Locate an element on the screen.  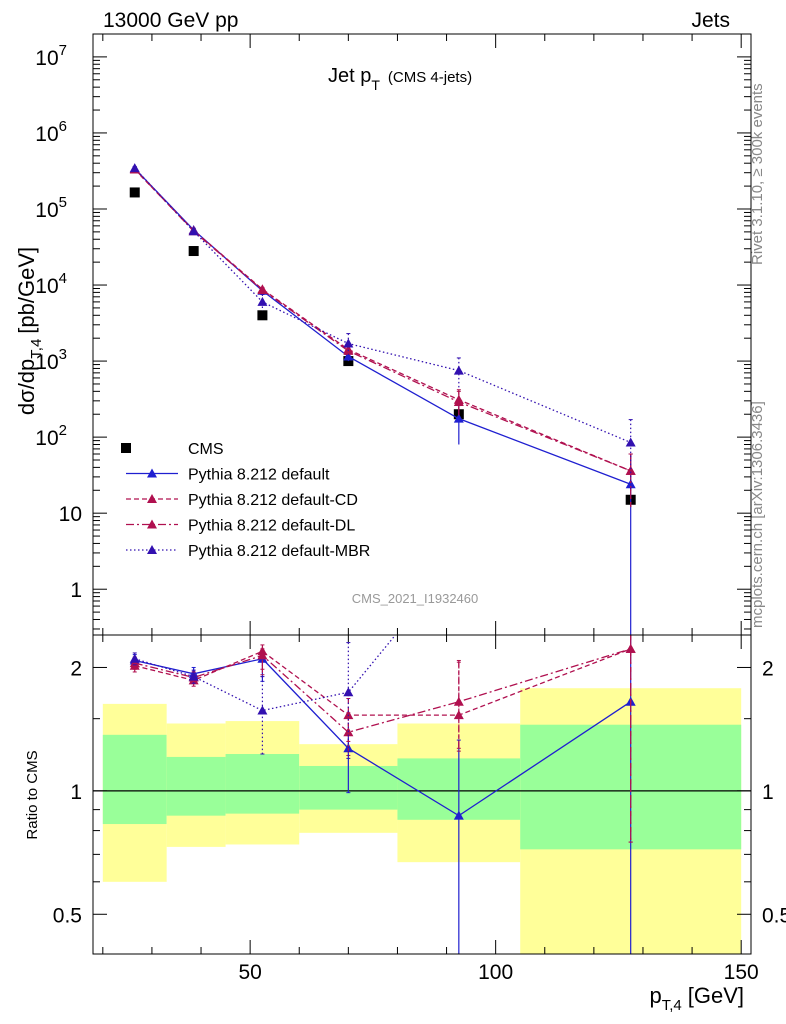
main-y-tick-label: 10⁷ is located at coordinates (51, 56).